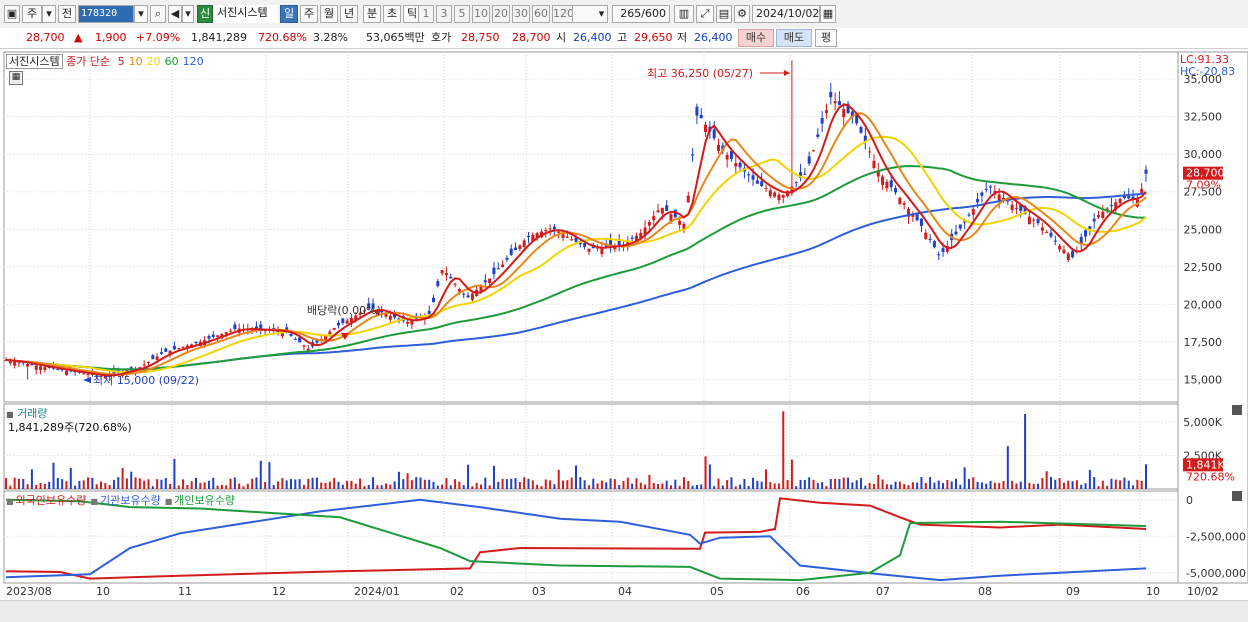 Image resolution: width=1248 pixels, height=622 pixels. What do you see at coordinates (786, 14) in the screenshot?
I see `date-input: 2024/10/02` at bounding box center [786, 14].